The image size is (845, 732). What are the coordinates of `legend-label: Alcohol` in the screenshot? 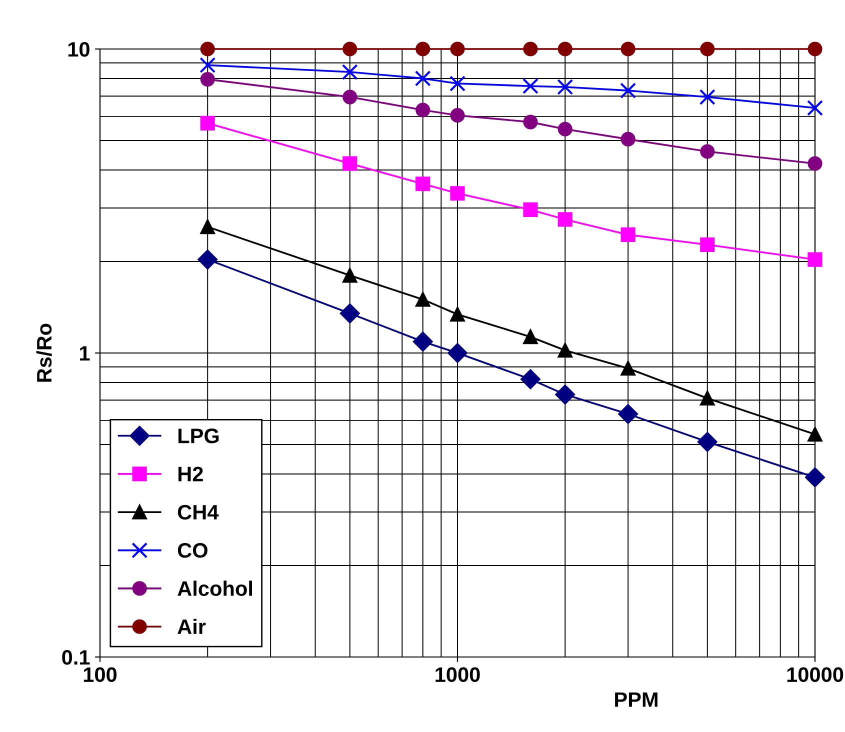 It's located at (215, 588).